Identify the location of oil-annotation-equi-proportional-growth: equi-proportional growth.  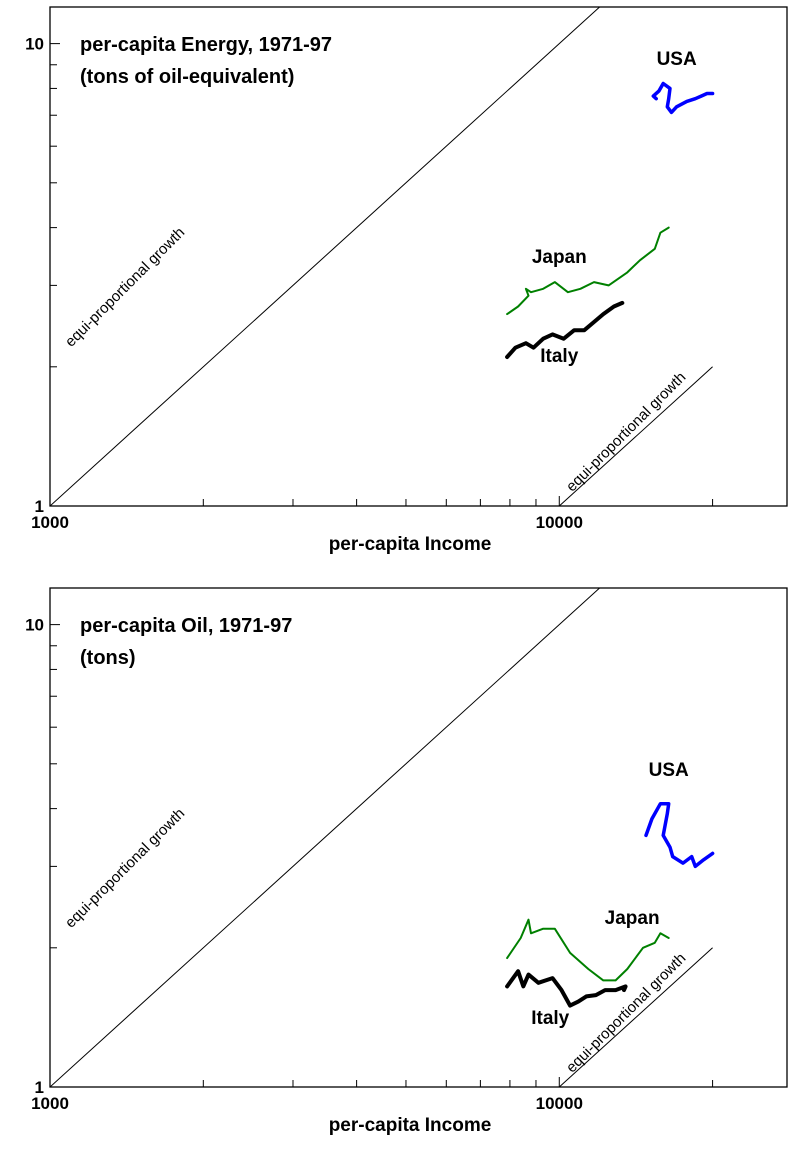
(125, 868).